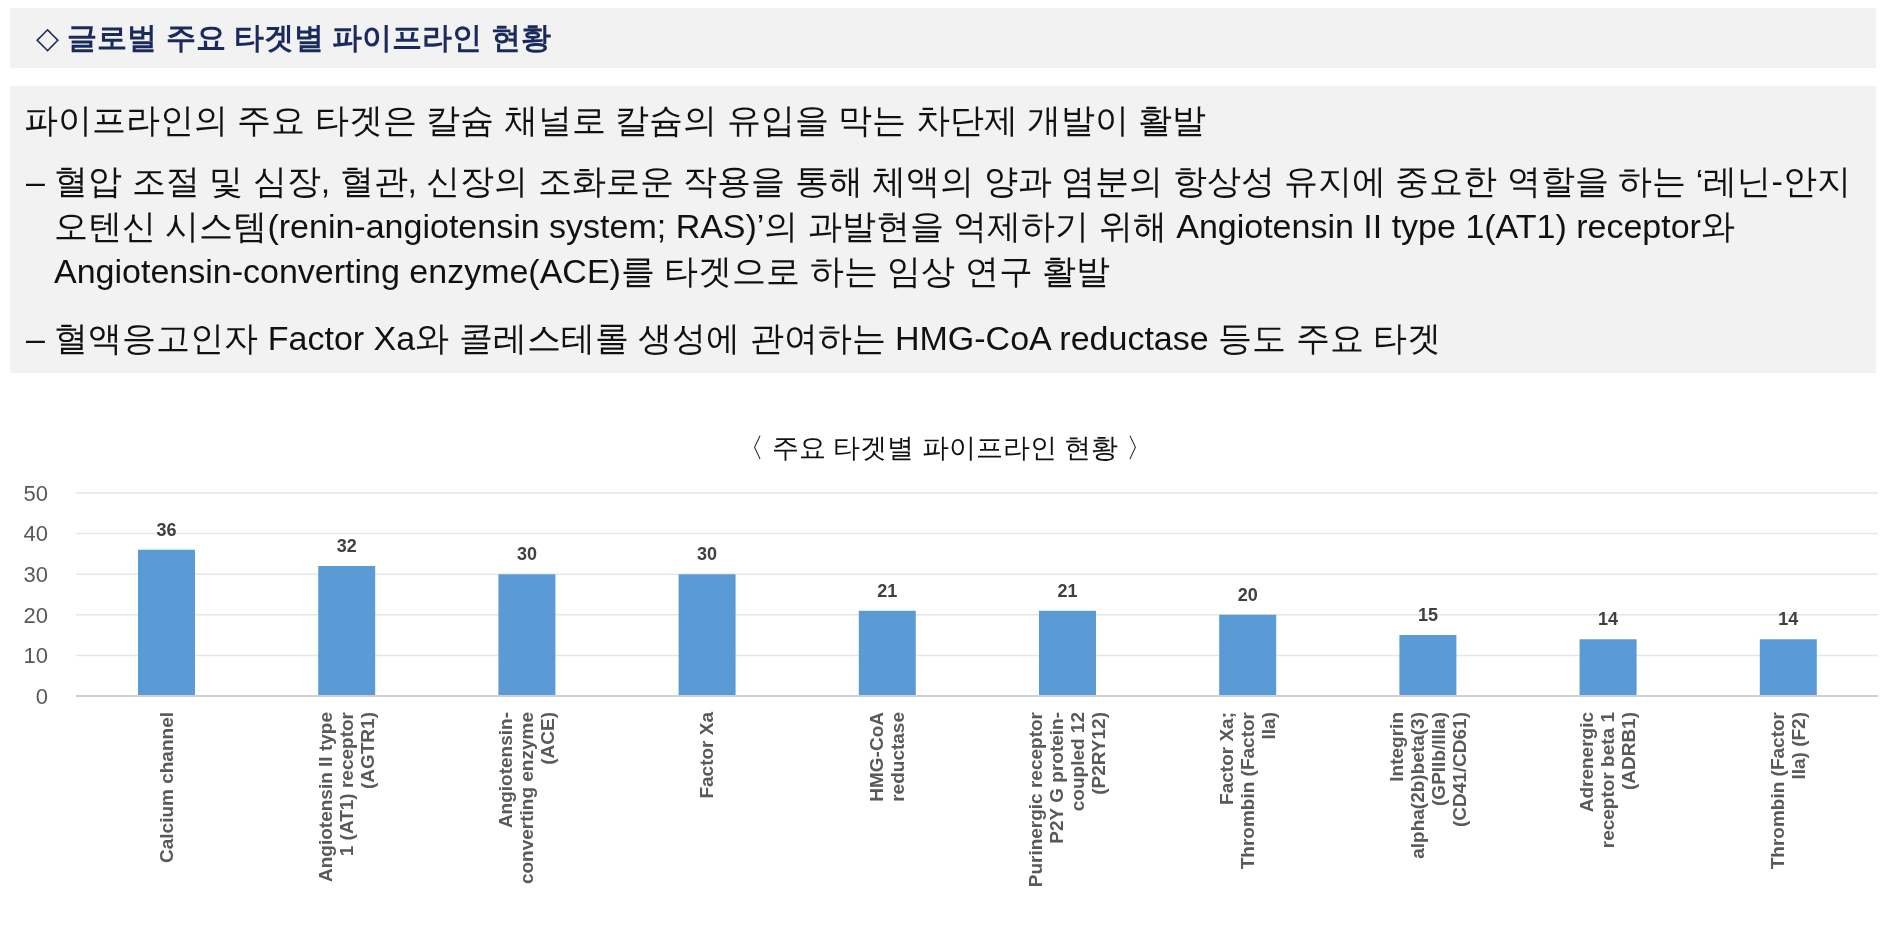 The height and width of the screenshot is (932, 1901). Describe the element at coordinates (166, 787) in the screenshot. I see `x-tick-label: Calcium channel` at that location.